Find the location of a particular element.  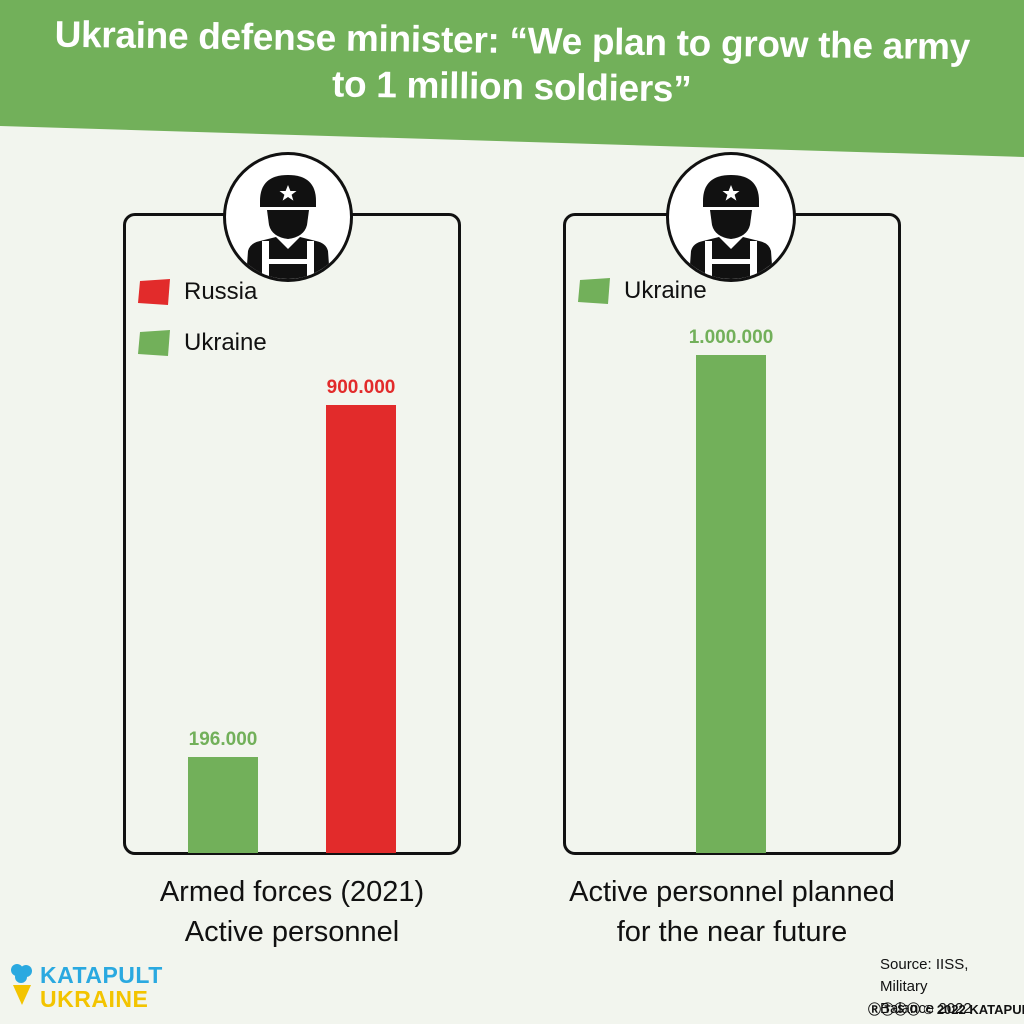

value-label-ukraine-0: 196.000 is located at coordinates (223, 739).